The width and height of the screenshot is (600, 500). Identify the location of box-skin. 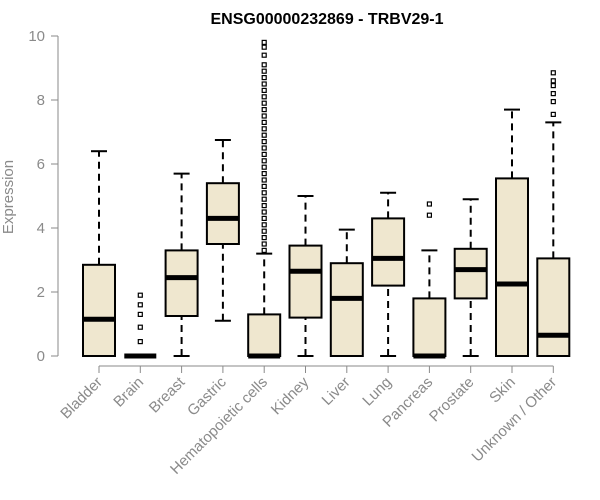
(512, 232).